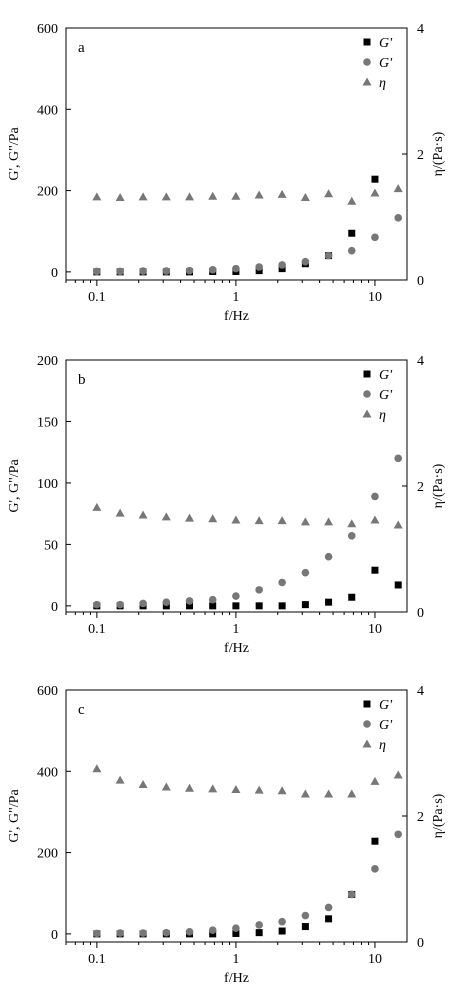 This screenshot has height=997, width=471. I want to click on panel-label: a, so click(81, 48).